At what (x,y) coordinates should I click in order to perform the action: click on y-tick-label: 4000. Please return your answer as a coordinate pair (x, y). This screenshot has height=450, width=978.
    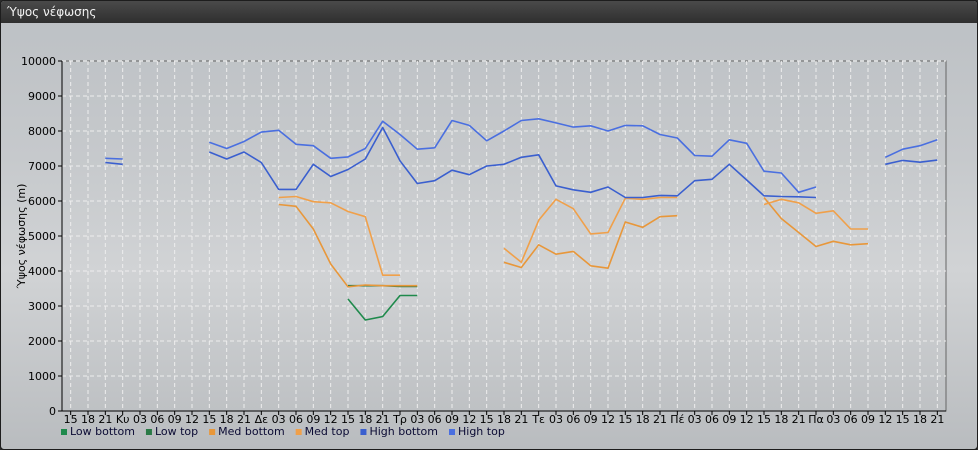
    Looking at the image, I should click on (42, 271).